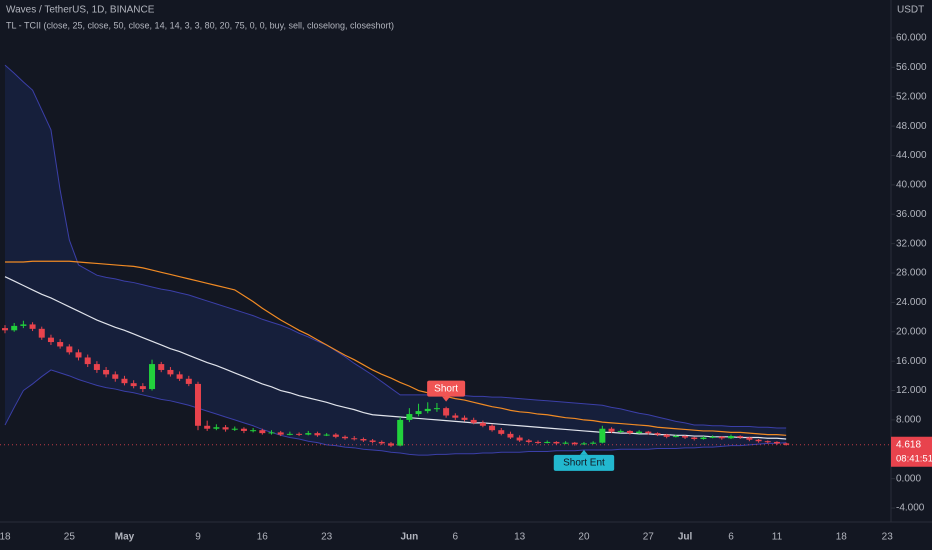 Image resolution: width=932 pixels, height=550 pixels. Describe the element at coordinates (685, 537) in the screenshot. I see `x-tick-label: Jul` at that location.